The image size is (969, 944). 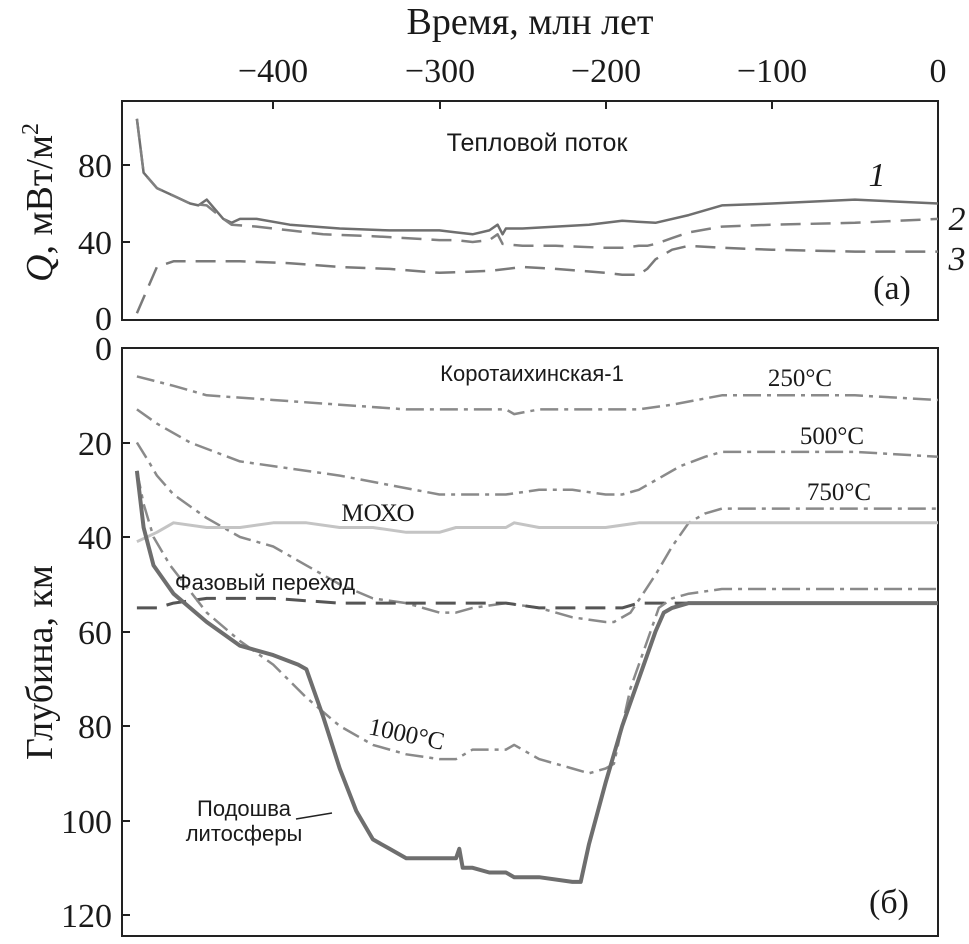 I want to click on panel-b-ytick-label: 60, so click(x=95, y=633).